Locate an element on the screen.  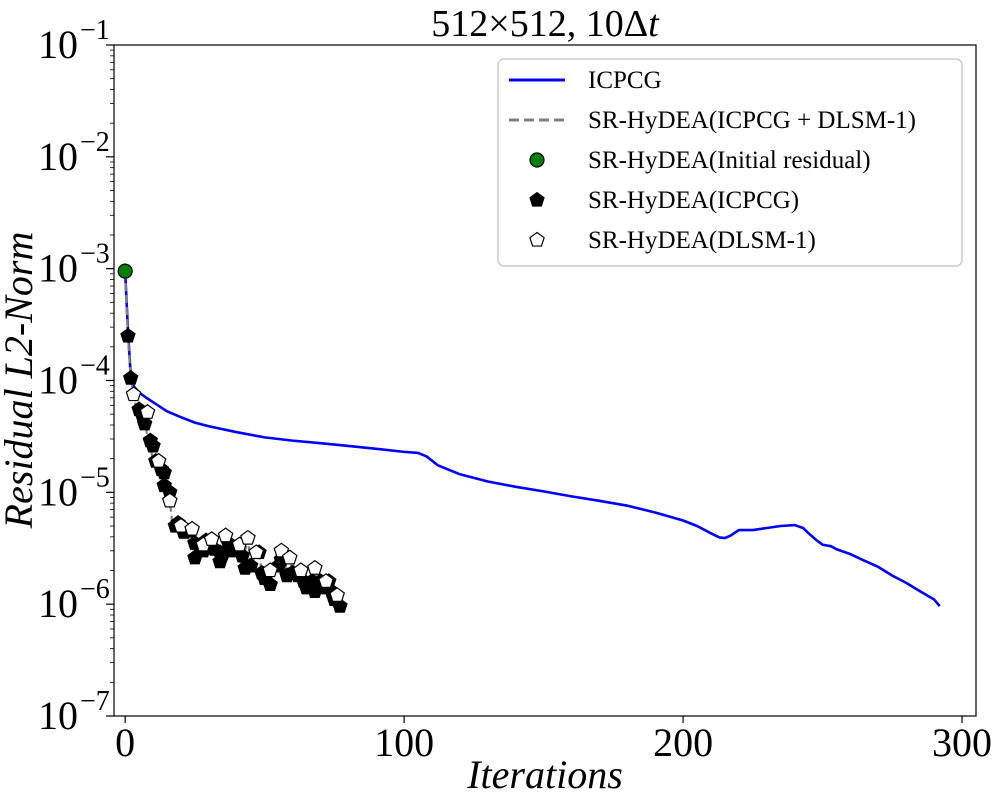
y-tick-exponent: −4 is located at coordinates (95, 366).